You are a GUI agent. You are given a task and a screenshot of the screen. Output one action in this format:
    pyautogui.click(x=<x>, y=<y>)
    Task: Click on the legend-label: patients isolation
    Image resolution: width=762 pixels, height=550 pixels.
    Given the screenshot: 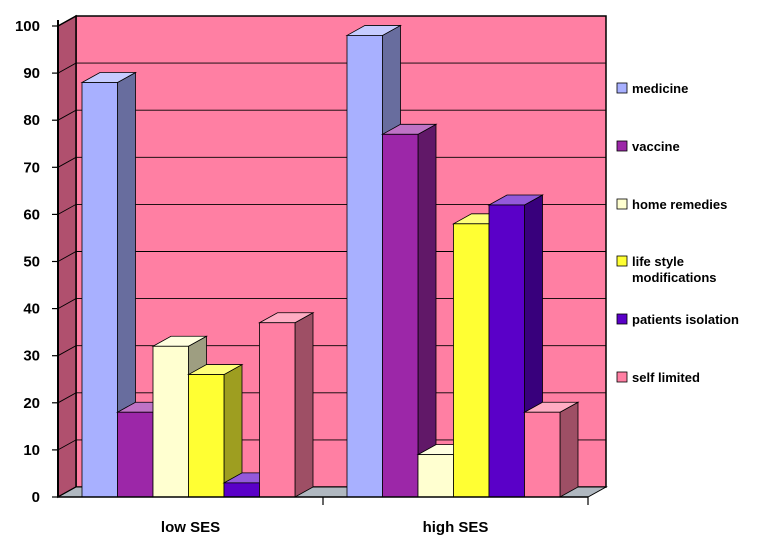 What is the action you would take?
    pyautogui.click(x=685, y=319)
    